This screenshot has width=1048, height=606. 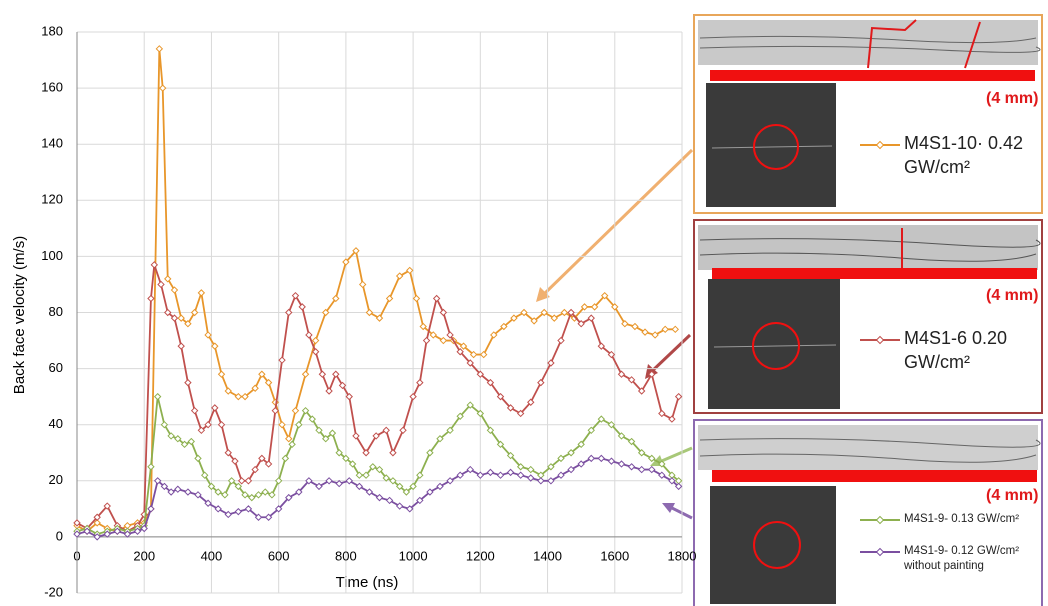 What do you see at coordinates (19, 315) in the screenshot?
I see `y-axis-label: Back face velocity (m/s)` at bounding box center [19, 315].